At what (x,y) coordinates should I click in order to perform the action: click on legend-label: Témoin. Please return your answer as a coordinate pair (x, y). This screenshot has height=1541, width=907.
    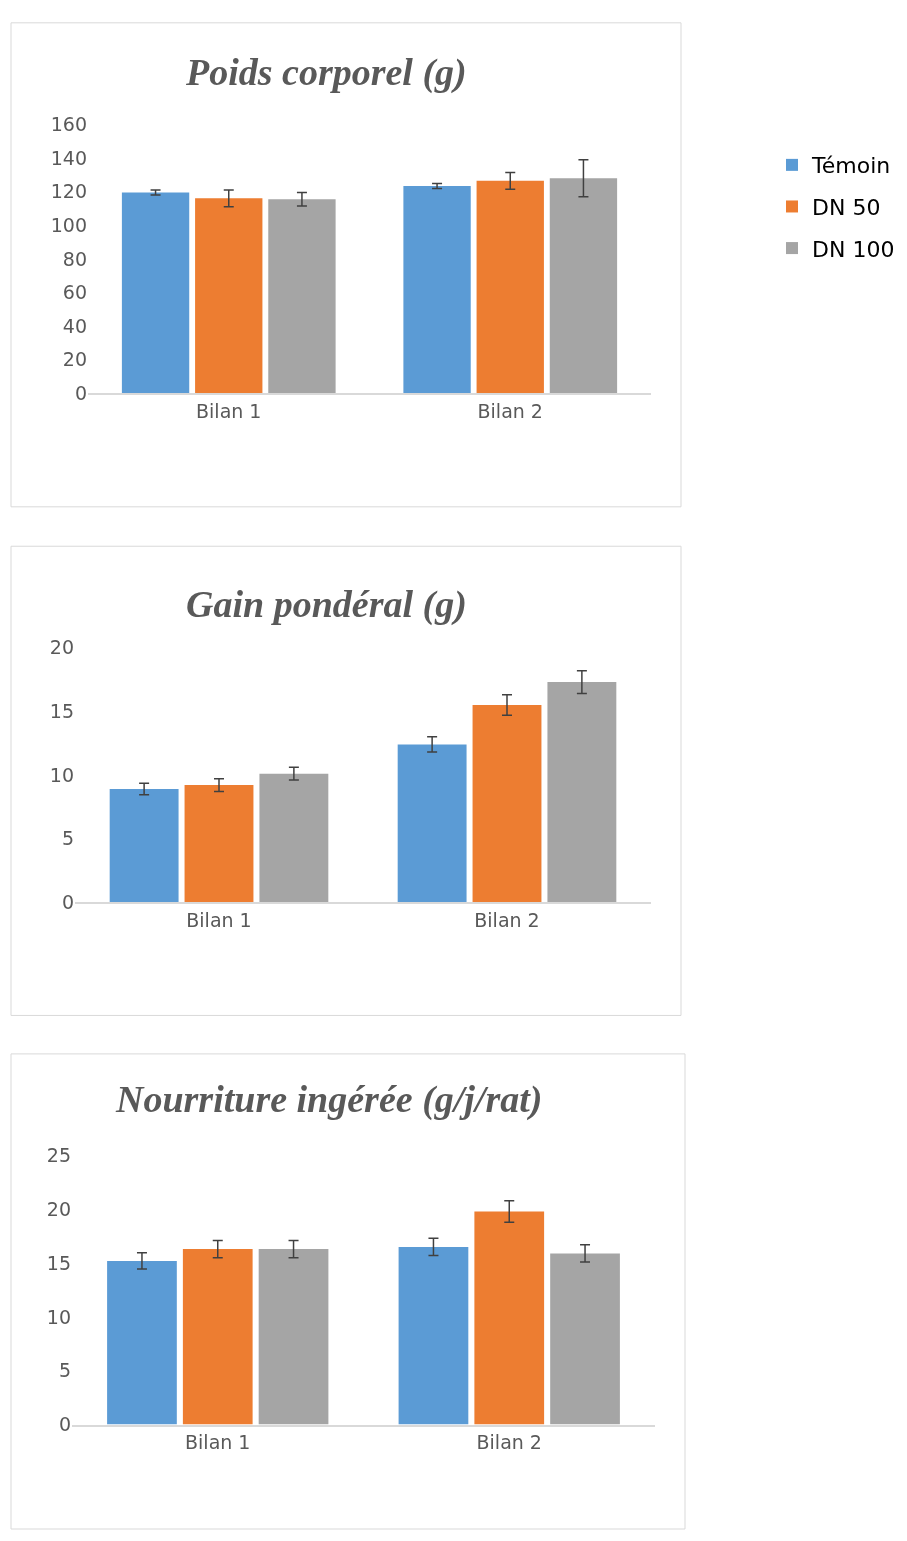
    Looking at the image, I should click on (851, 166).